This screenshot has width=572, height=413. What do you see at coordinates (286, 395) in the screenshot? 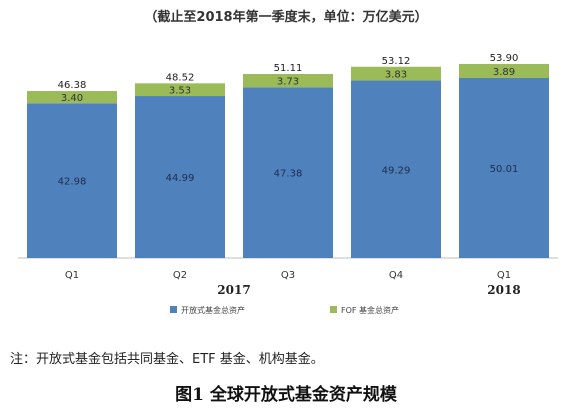
I see `figure-caption: 图1 全球开放式基金资产规模` at bounding box center [286, 395].